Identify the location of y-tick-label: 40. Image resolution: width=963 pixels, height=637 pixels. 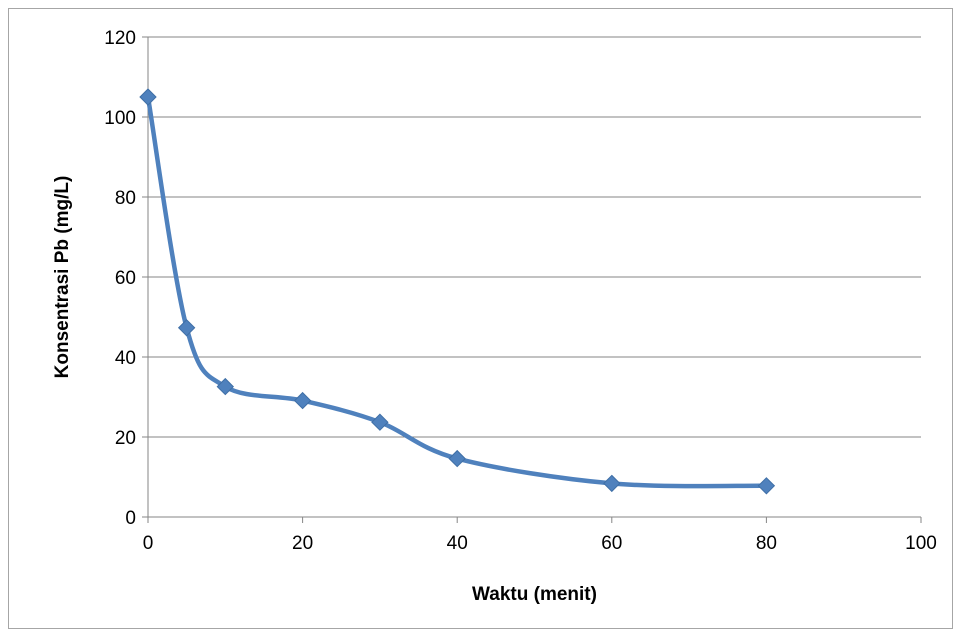
(125, 358).